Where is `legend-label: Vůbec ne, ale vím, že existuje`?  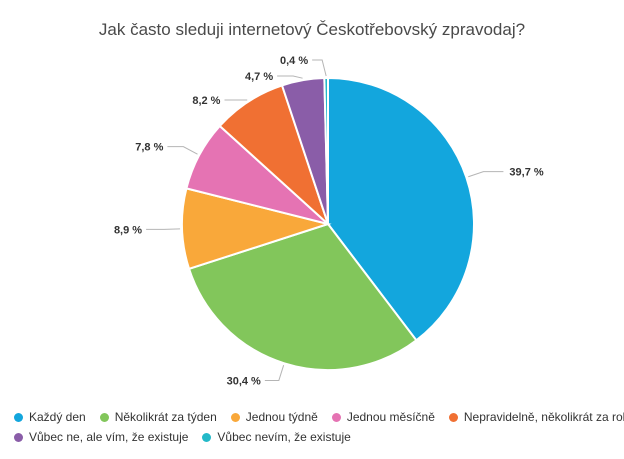 legend-label: Vůbec ne, ale vím, že existuje is located at coordinates (109, 437).